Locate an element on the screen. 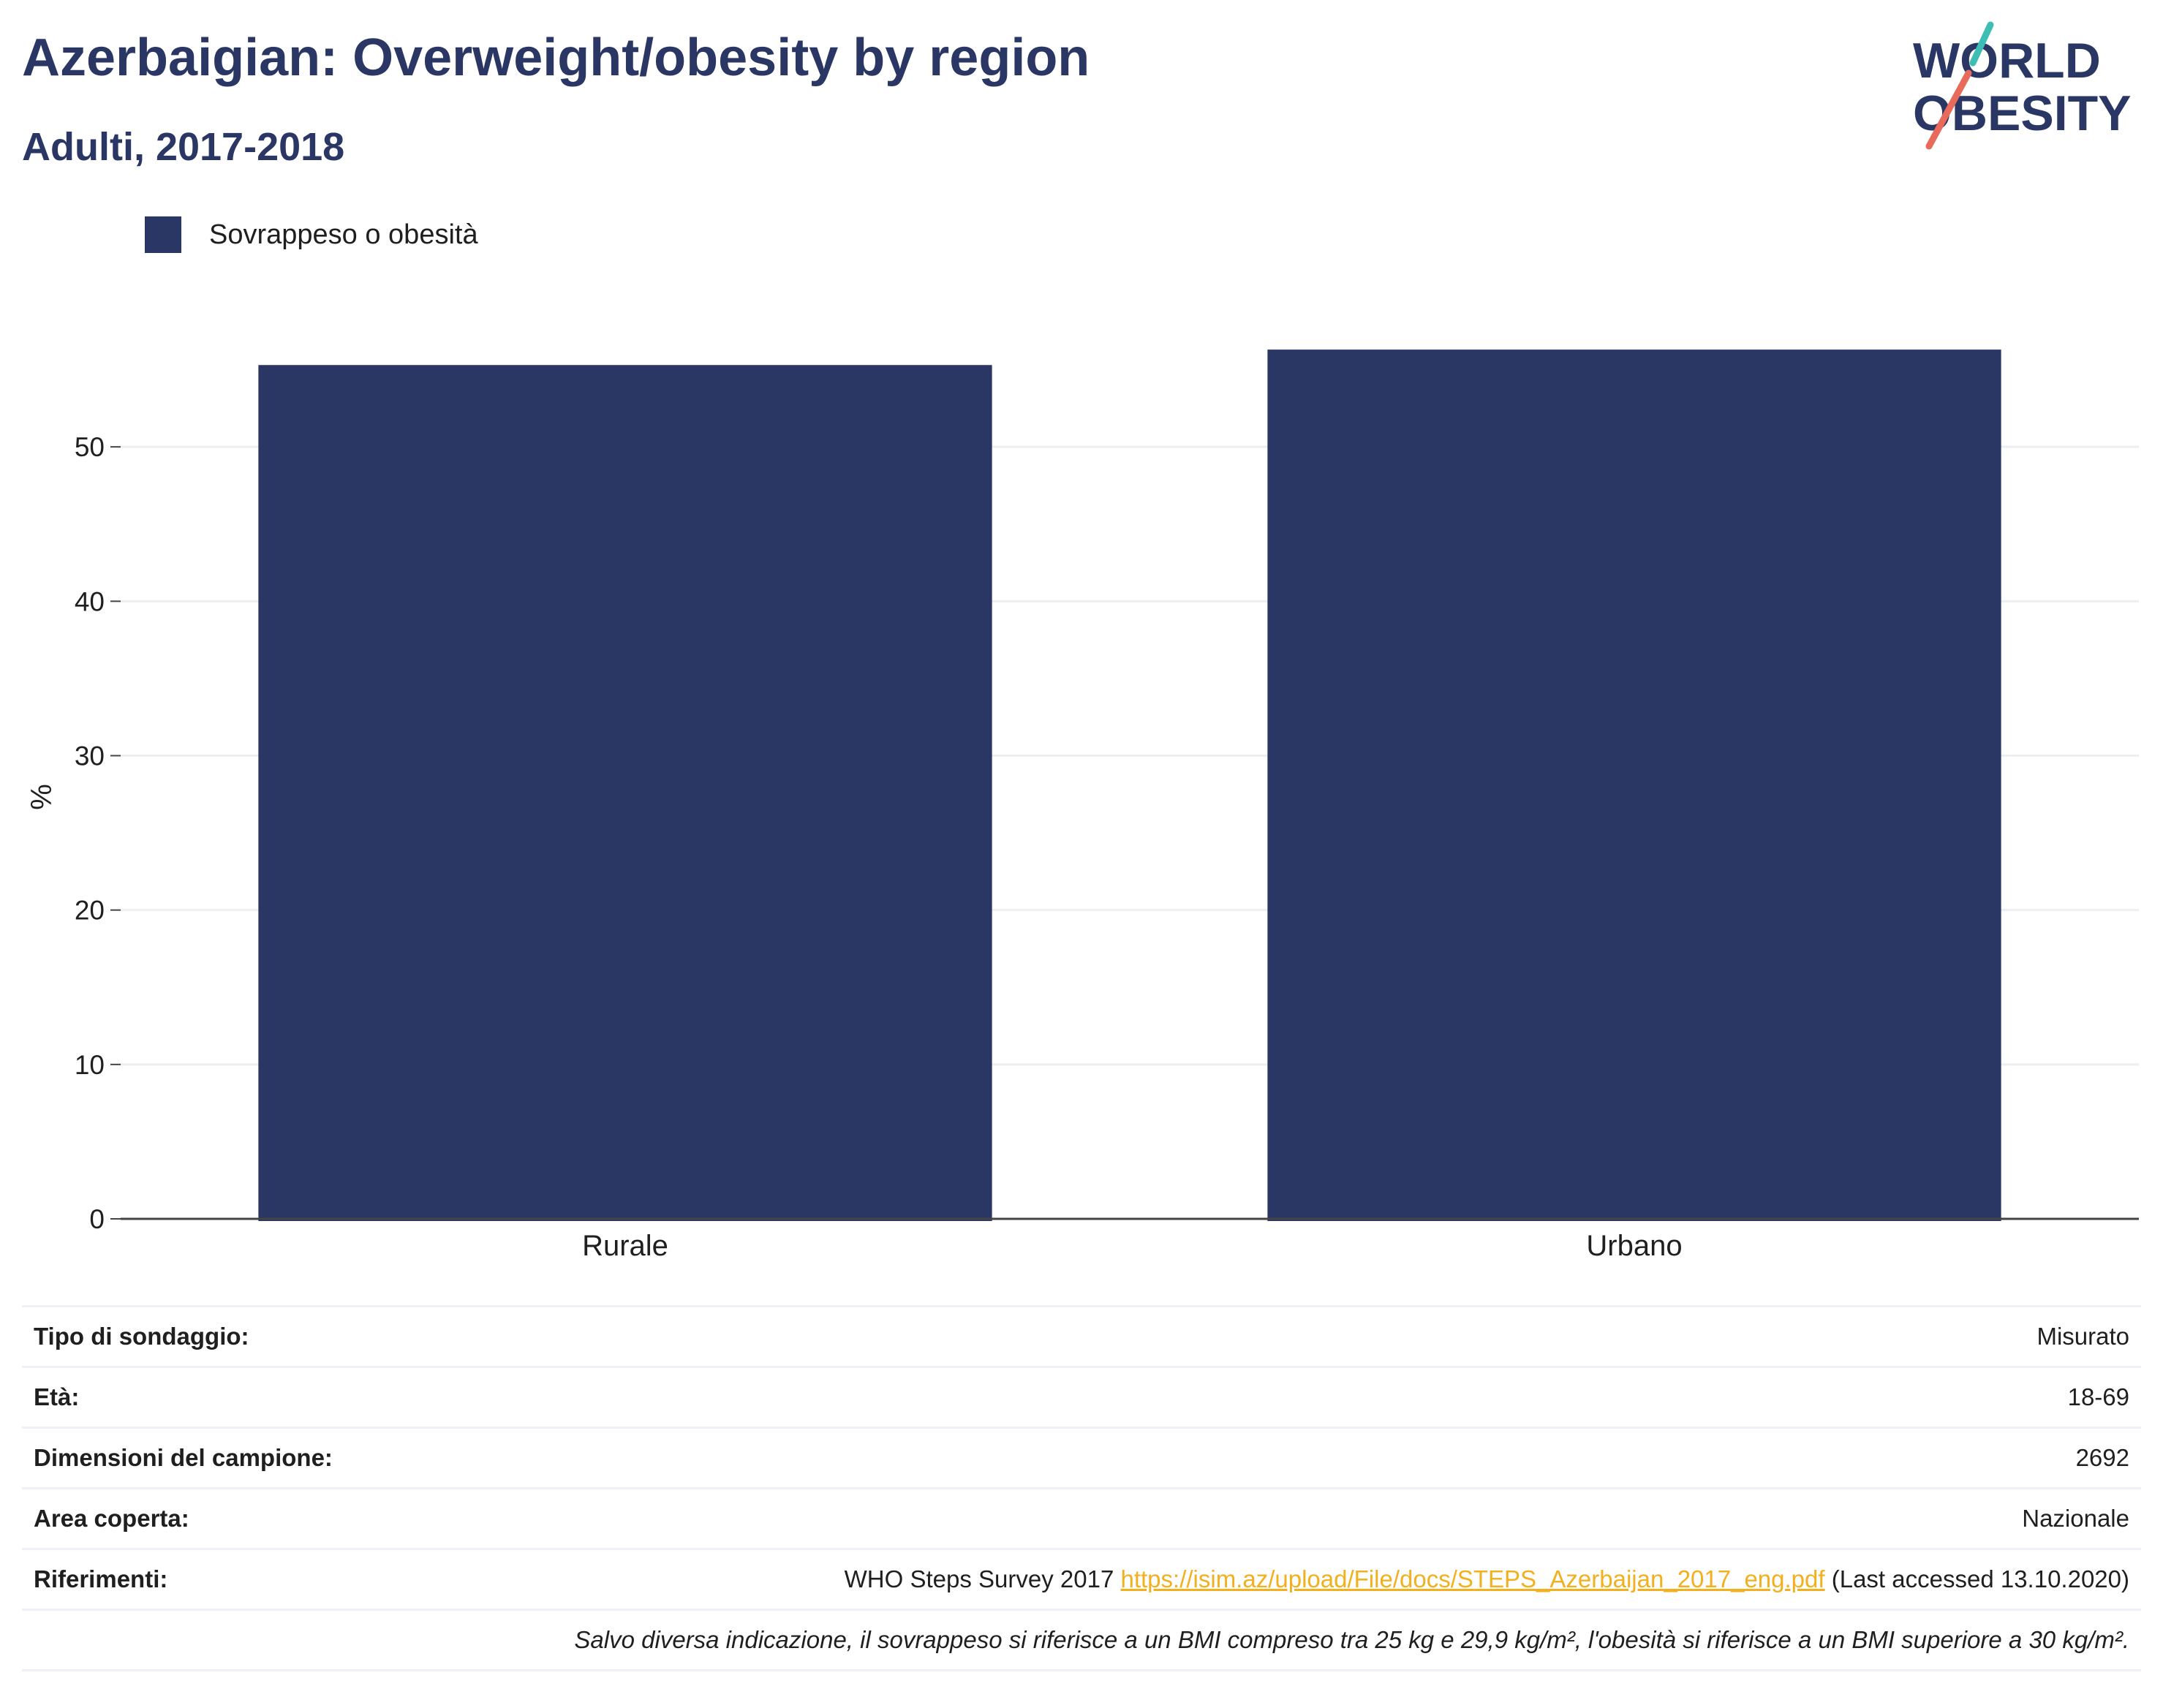 Image resolution: width=2163 pixels, height=1708 pixels. info-row: Dimensioni del campione: 2692 is located at coordinates (1081, 1459).